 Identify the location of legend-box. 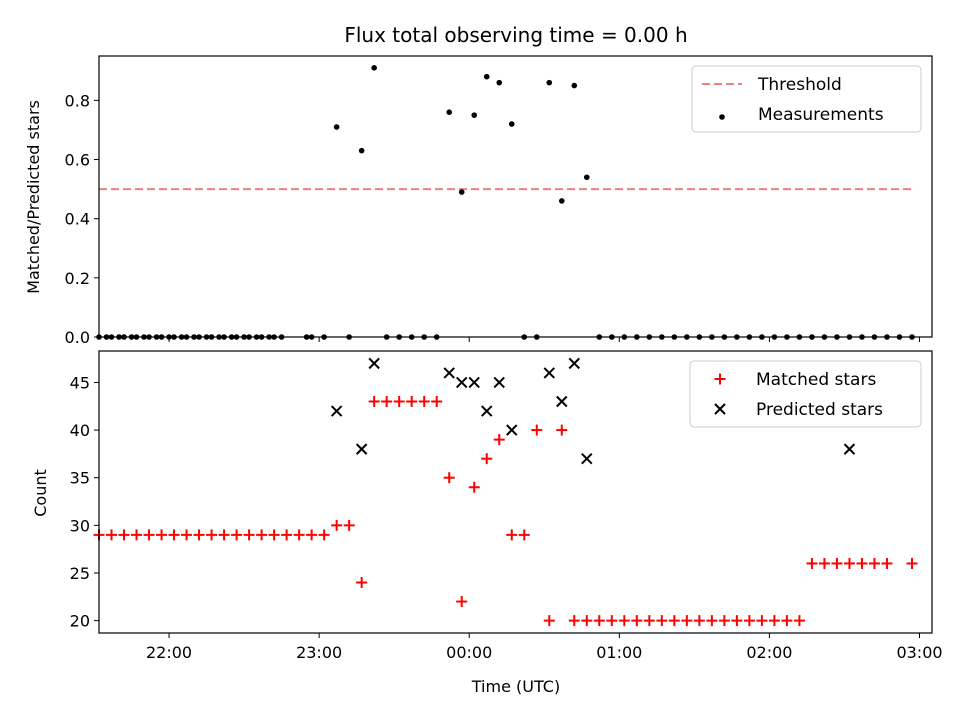
(806, 99).